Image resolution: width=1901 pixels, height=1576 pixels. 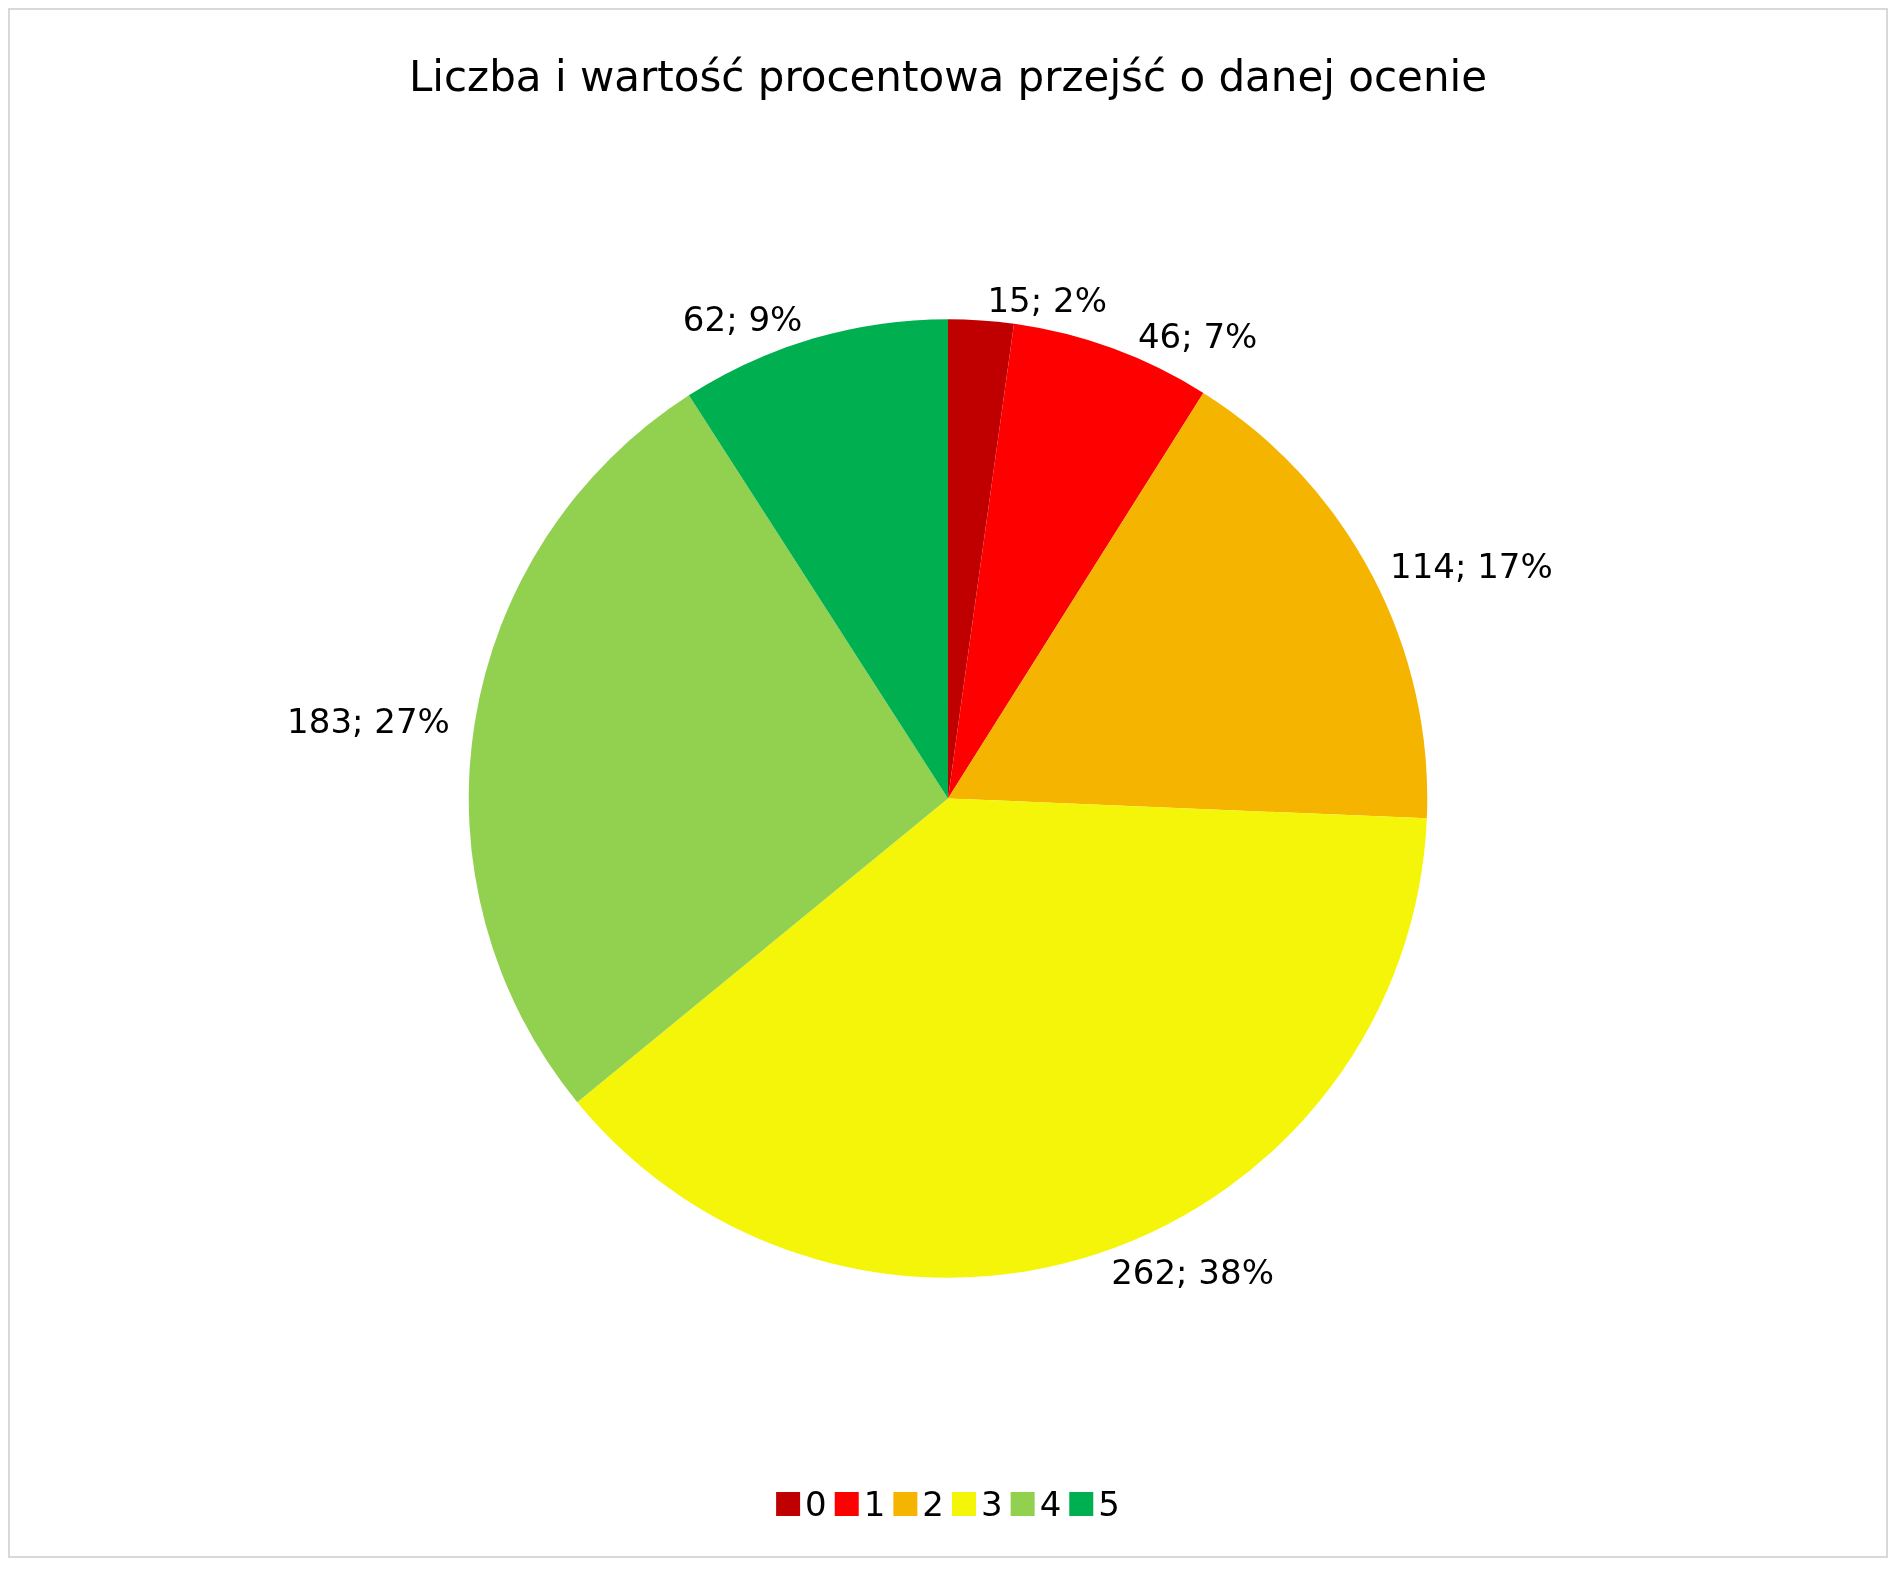 What do you see at coordinates (1109, 1504) in the screenshot?
I see `legend-label: 5` at bounding box center [1109, 1504].